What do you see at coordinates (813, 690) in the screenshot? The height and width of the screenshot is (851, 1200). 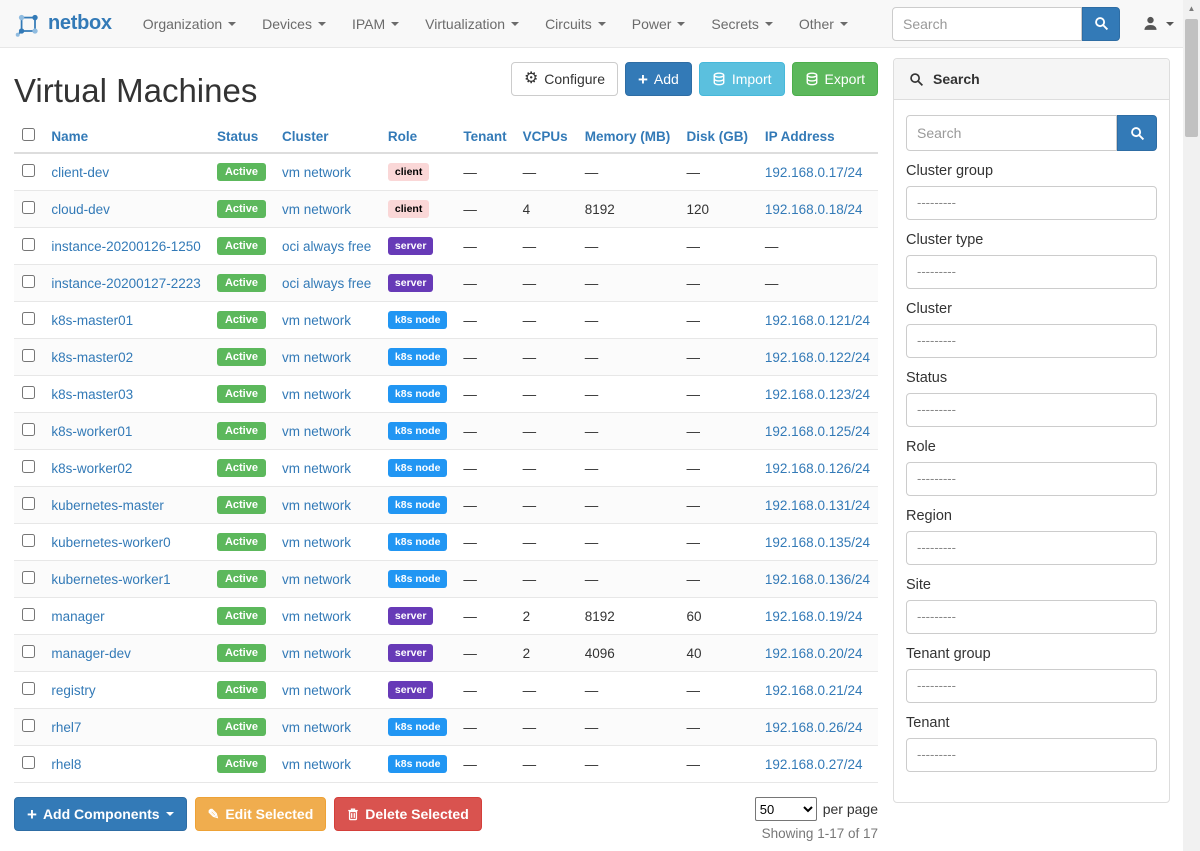 I see `ip-address-link: 192.168.0.21/24` at bounding box center [813, 690].